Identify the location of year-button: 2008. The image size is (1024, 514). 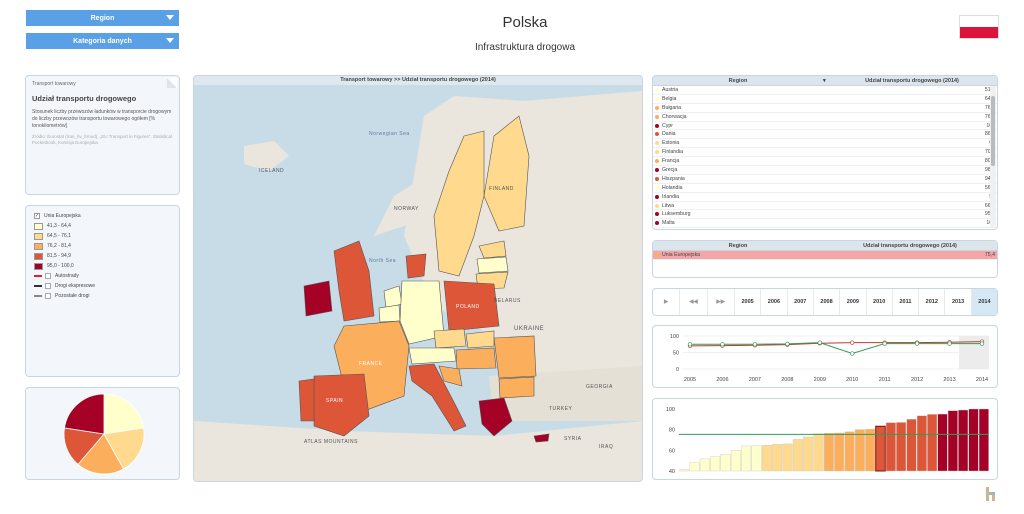
(825, 302).